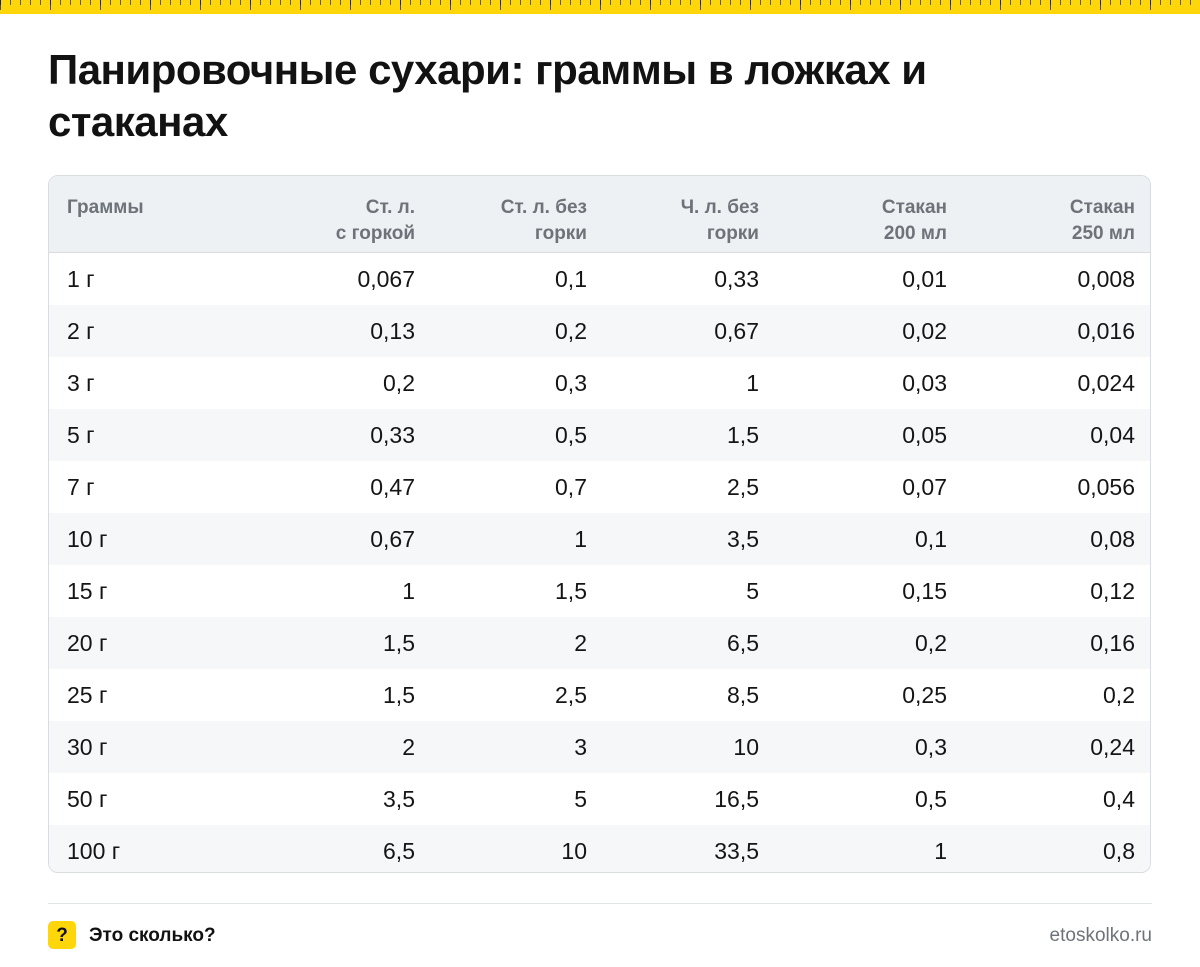 The image size is (1200, 967). What do you see at coordinates (87, 643) in the screenshot?
I see `cell-grams: 20 г` at bounding box center [87, 643].